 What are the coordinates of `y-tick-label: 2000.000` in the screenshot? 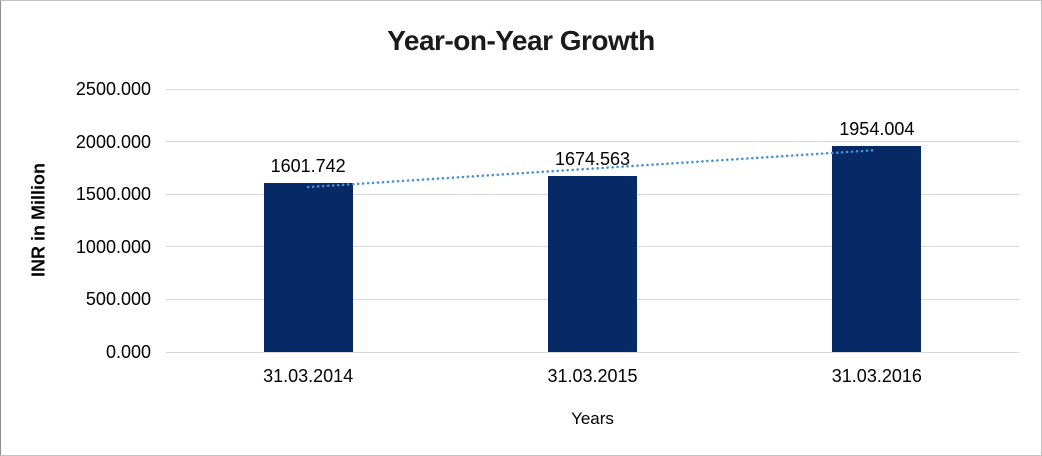 It's located at (113, 141).